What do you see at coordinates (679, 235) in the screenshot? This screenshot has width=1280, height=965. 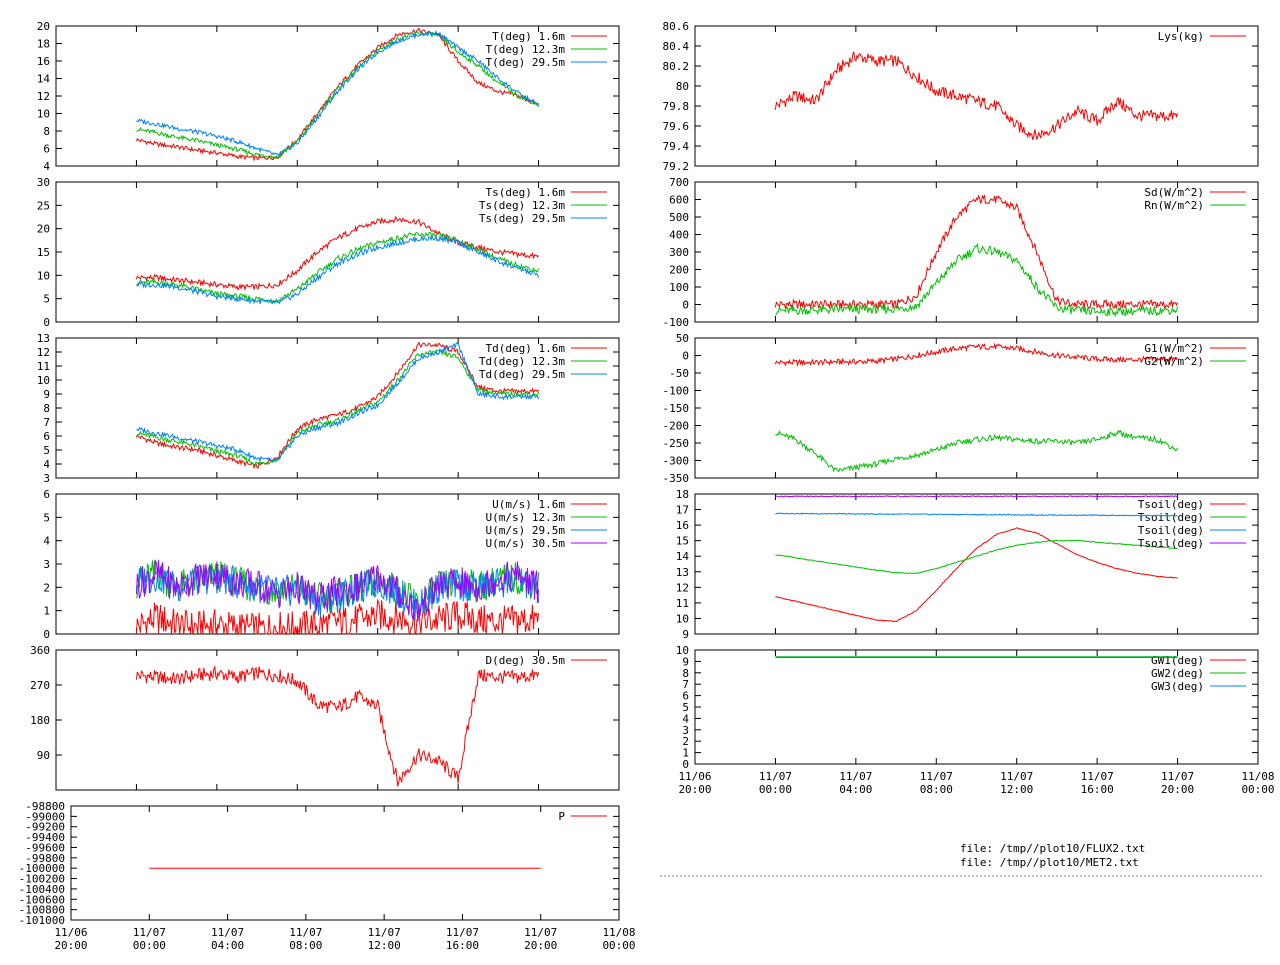 I see `radiation-ytick-label: 400` at bounding box center [679, 235].